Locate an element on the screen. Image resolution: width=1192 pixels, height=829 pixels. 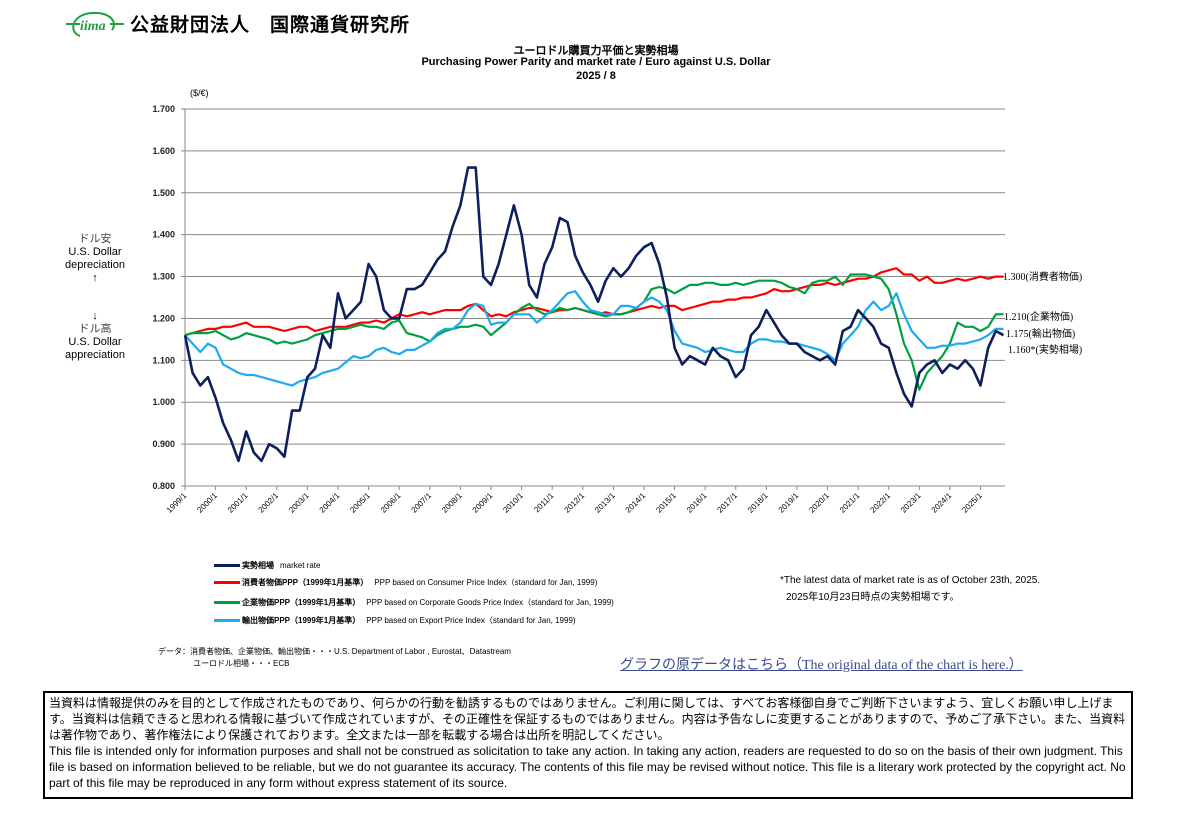
x-tick-label: 2015/1 is located at coordinates (666, 503).